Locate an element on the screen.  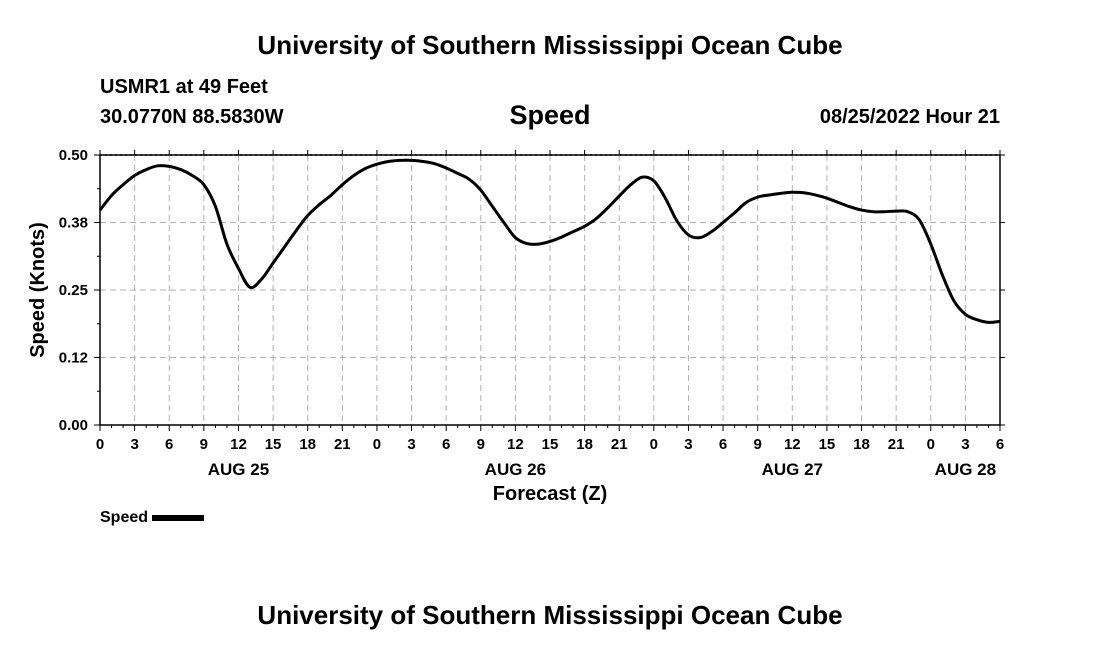
day-label: AUG 26 is located at coordinates (515, 469).